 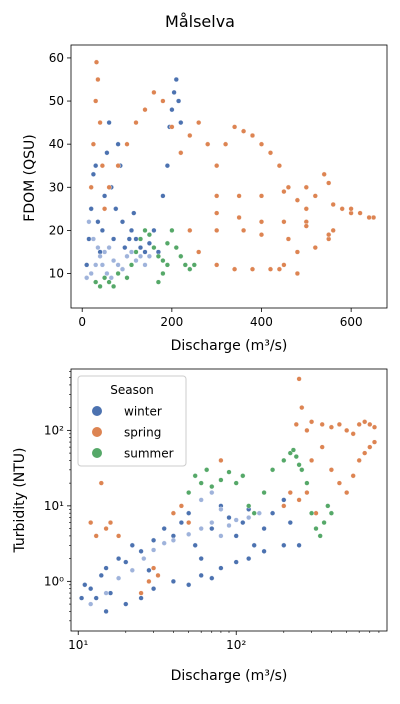 What do you see at coordinates (54, 430) in the screenshot?
I see `bottom-y-tick-label: 10²` at bounding box center [54, 430].